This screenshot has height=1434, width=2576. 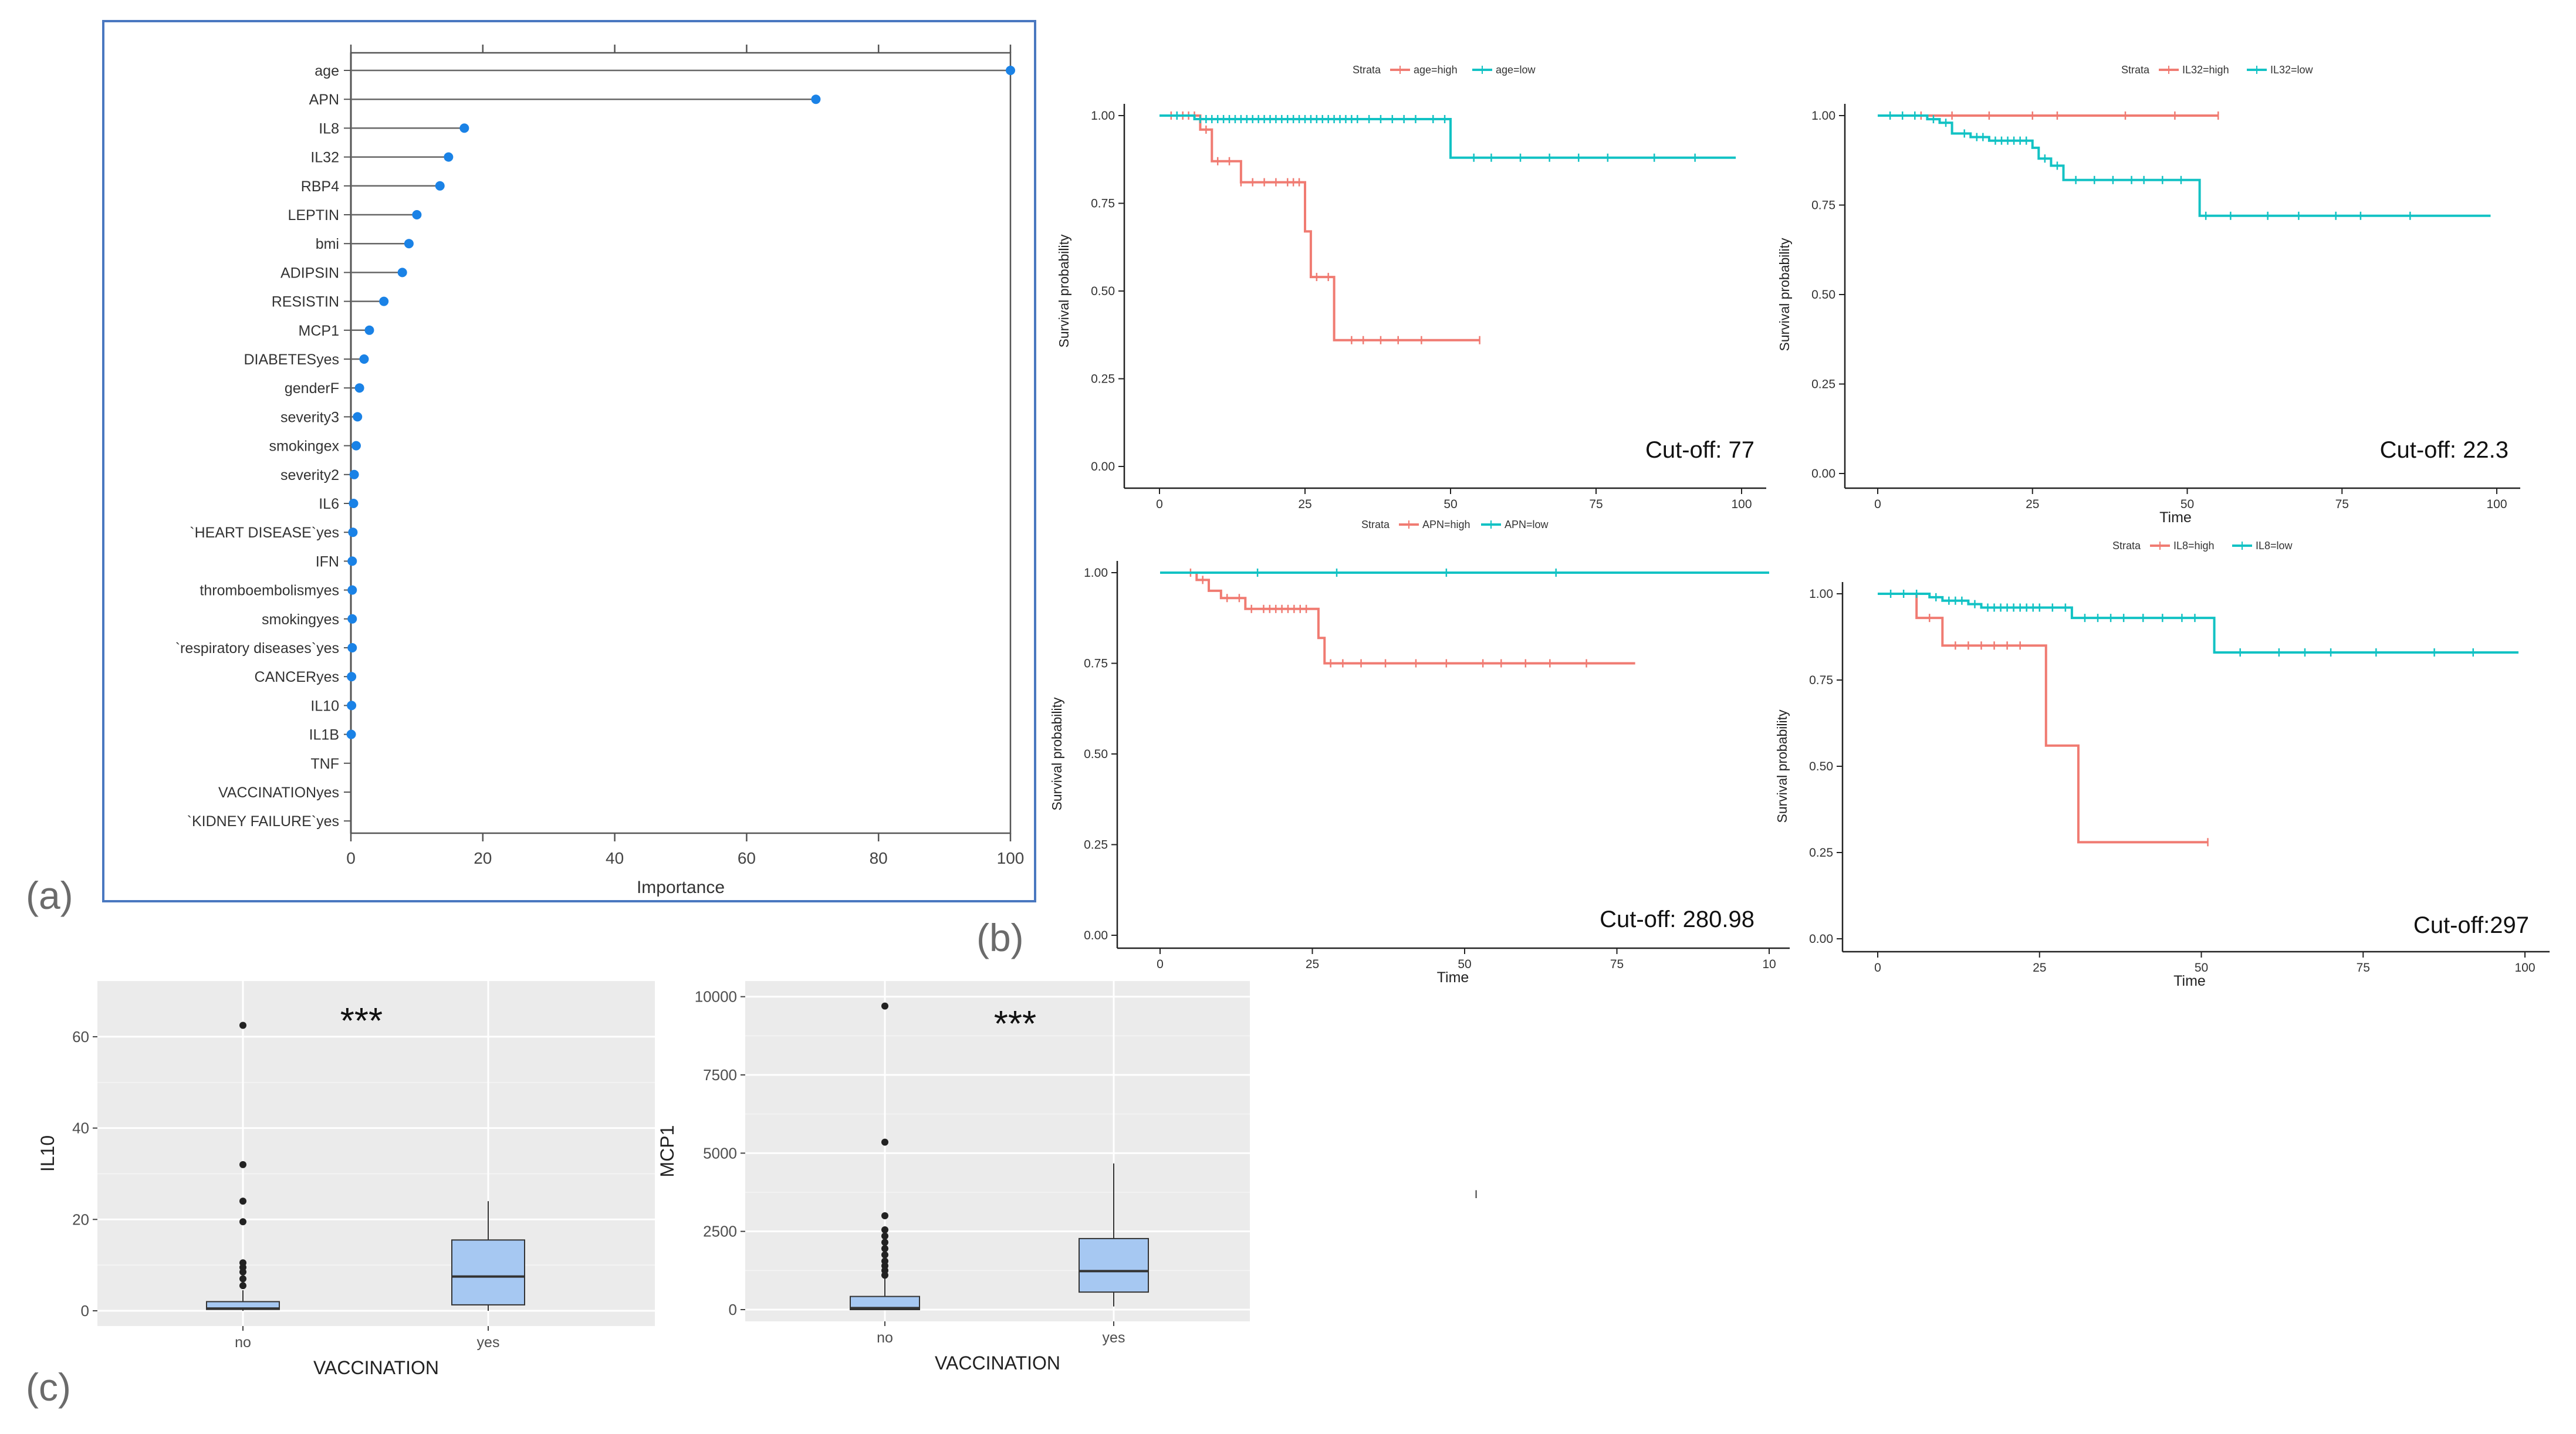 I want to click on legend-label: IL32=high, so click(x=2205, y=70).